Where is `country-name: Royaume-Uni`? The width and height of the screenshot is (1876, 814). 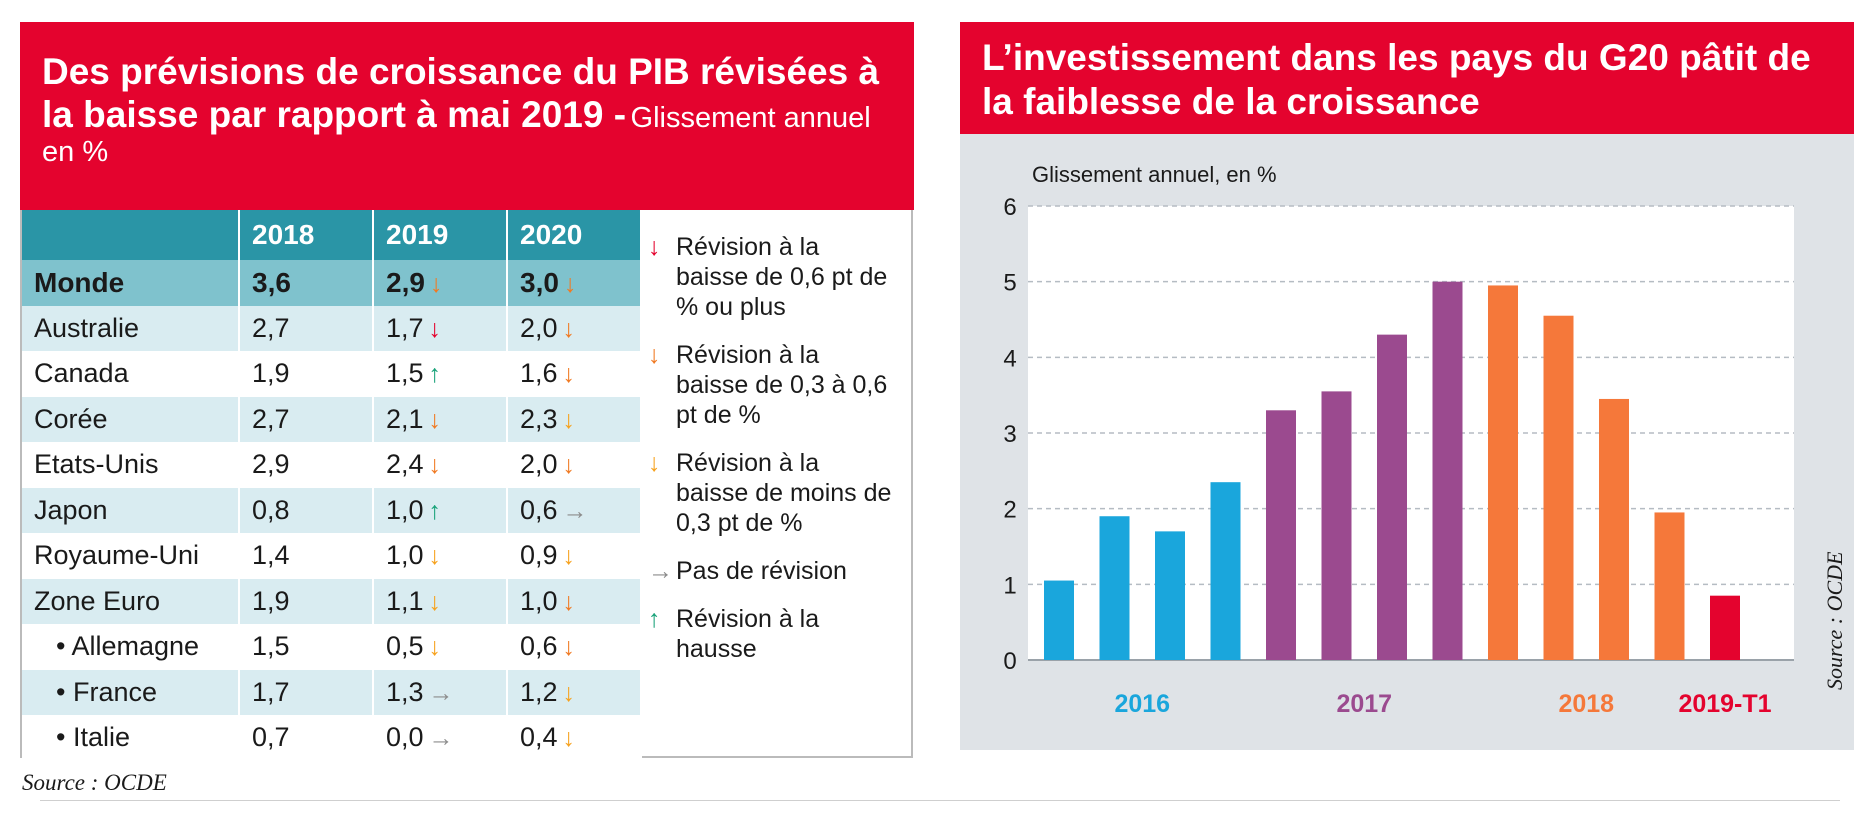
country-name: Royaume-Uni is located at coordinates (131, 556).